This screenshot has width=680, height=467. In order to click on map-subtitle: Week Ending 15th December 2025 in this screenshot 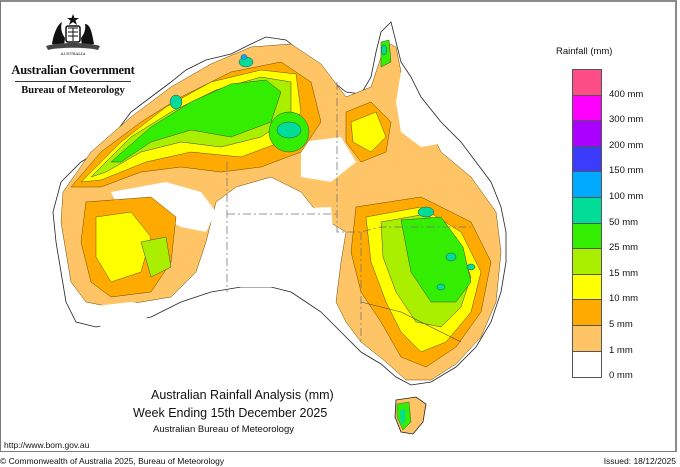, I will do `click(230, 413)`.